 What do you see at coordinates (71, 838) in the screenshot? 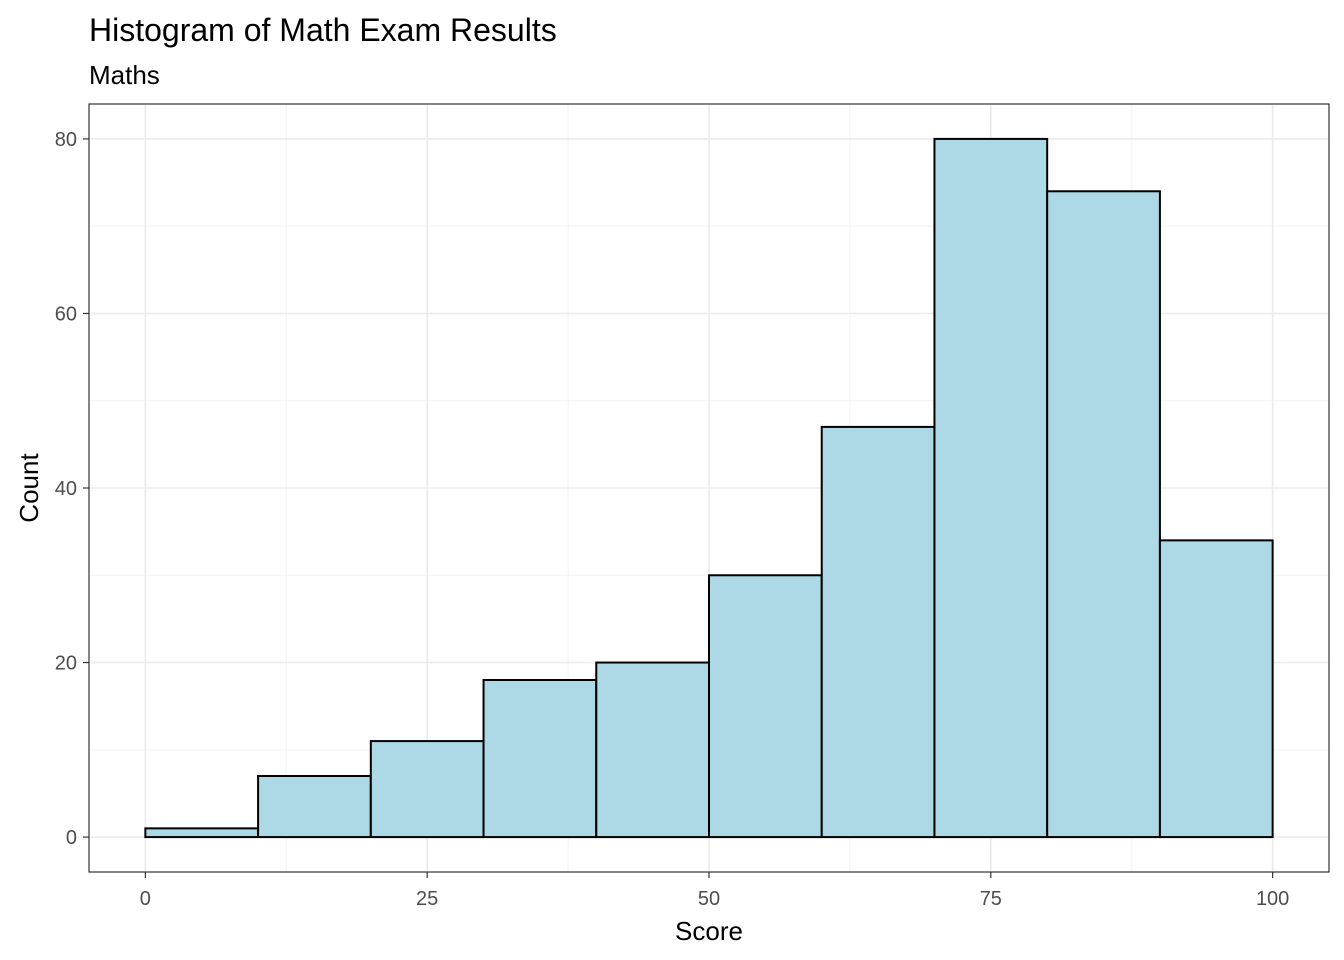
I see `y-axis-tick-label: 0` at bounding box center [71, 838].